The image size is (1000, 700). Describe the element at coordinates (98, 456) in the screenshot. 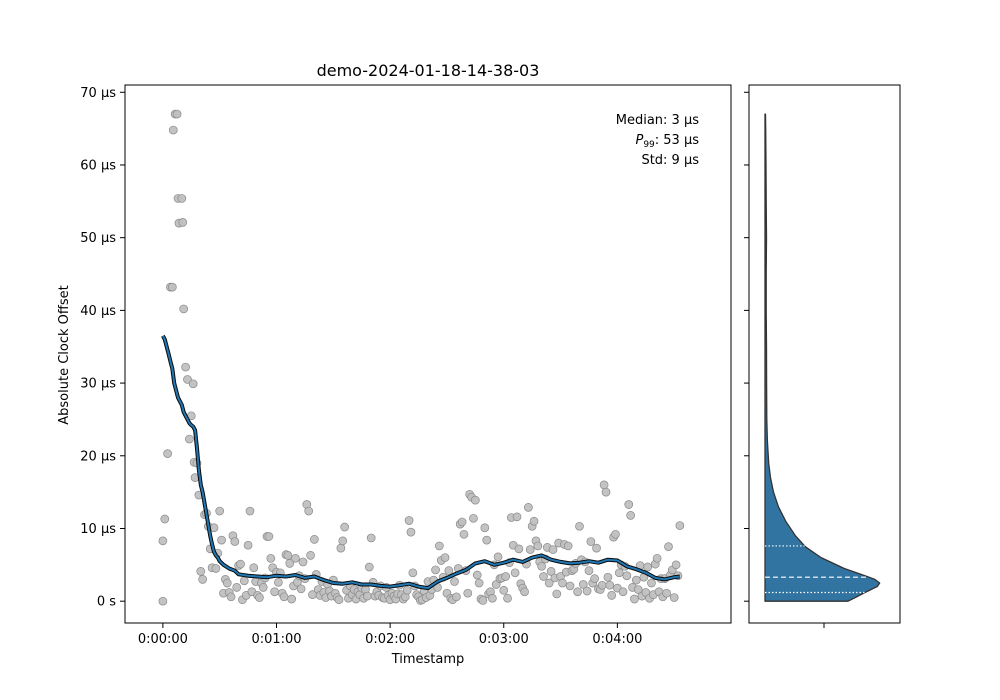

I see `y-tick-label: 20 µs` at that location.